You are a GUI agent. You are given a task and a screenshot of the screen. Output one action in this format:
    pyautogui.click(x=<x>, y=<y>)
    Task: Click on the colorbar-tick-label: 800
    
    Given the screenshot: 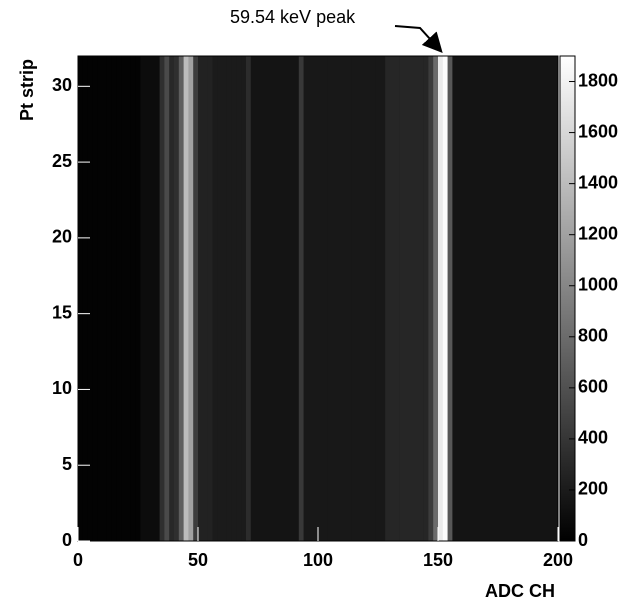 What is the action you would take?
    pyautogui.click(x=593, y=336)
    